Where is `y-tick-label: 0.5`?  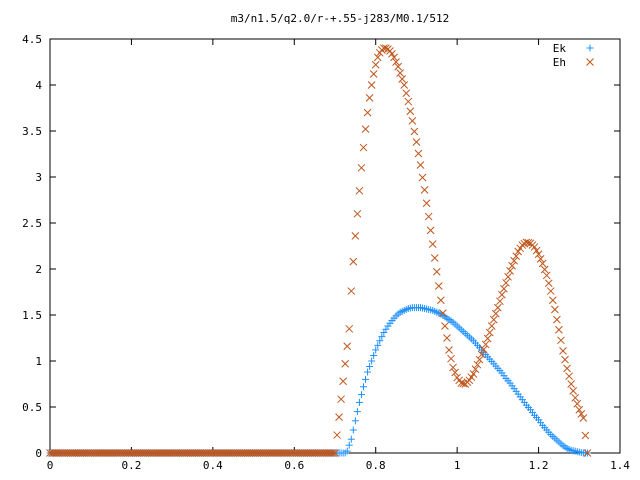
y-tick-label: 0.5 is located at coordinates (32, 407).